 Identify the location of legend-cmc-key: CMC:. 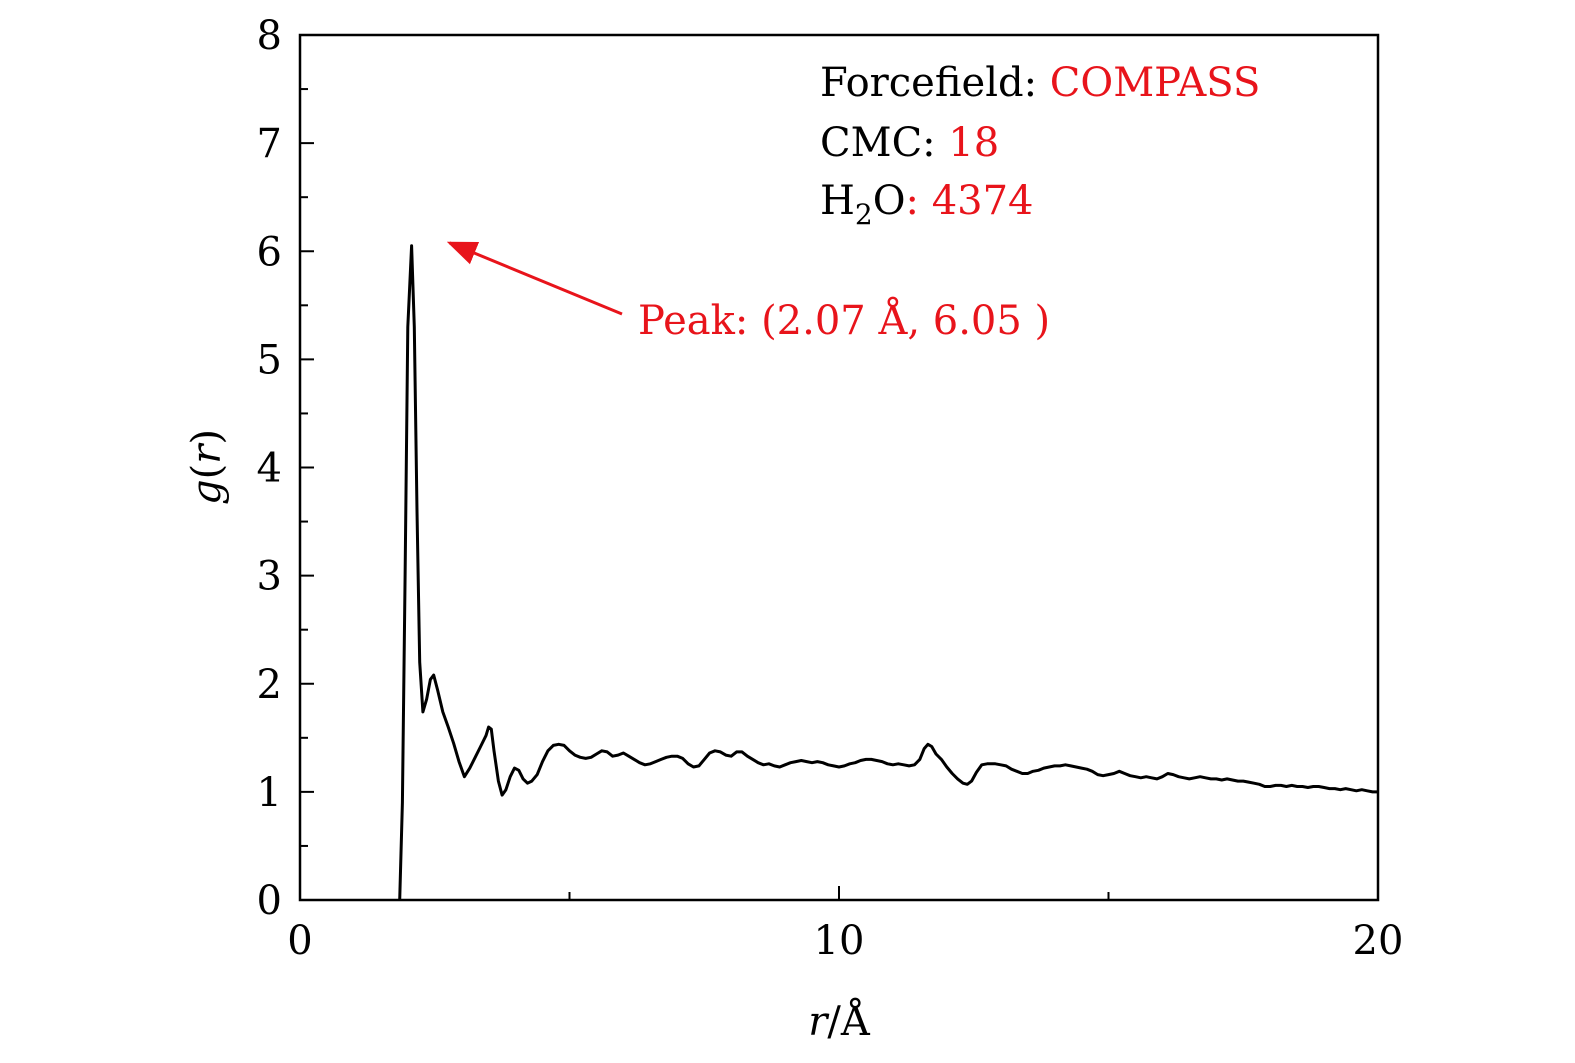
(884, 143).